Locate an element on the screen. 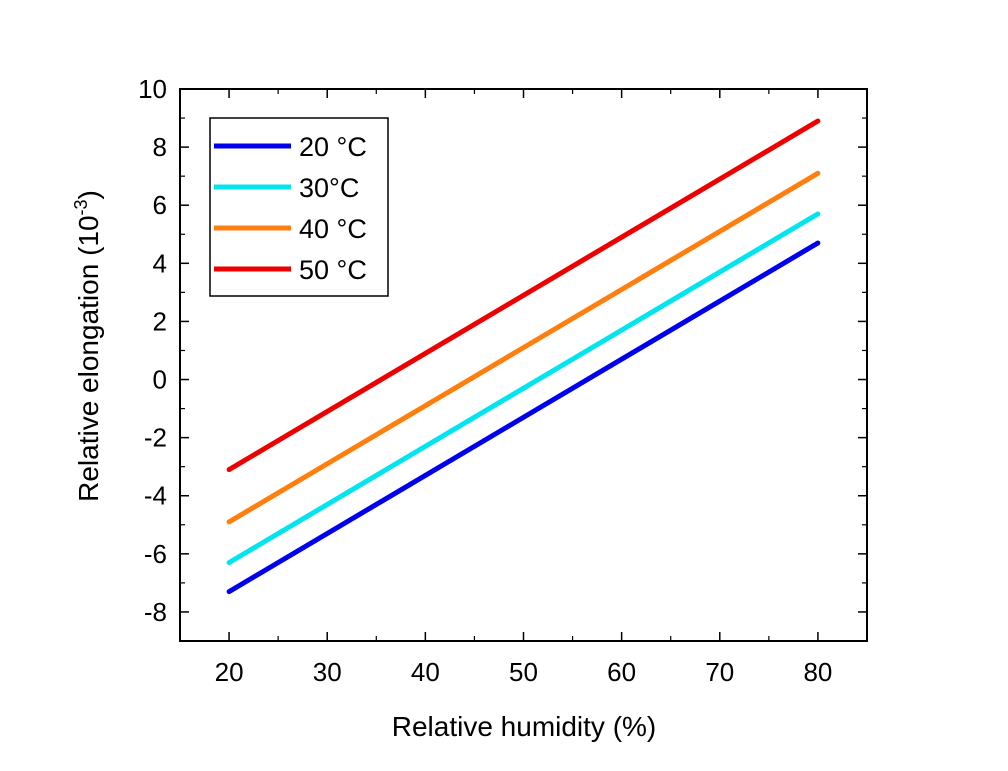  y-tick-label: -6 is located at coordinates (155, 554).